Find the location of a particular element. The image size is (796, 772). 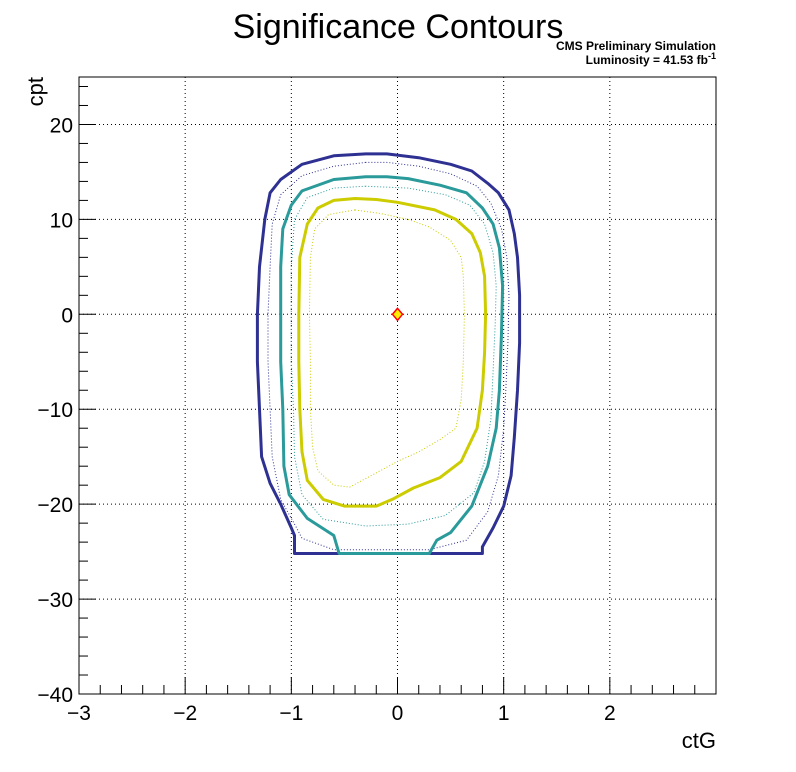

x-tick-label: −2 is located at coordinates (185, 713).